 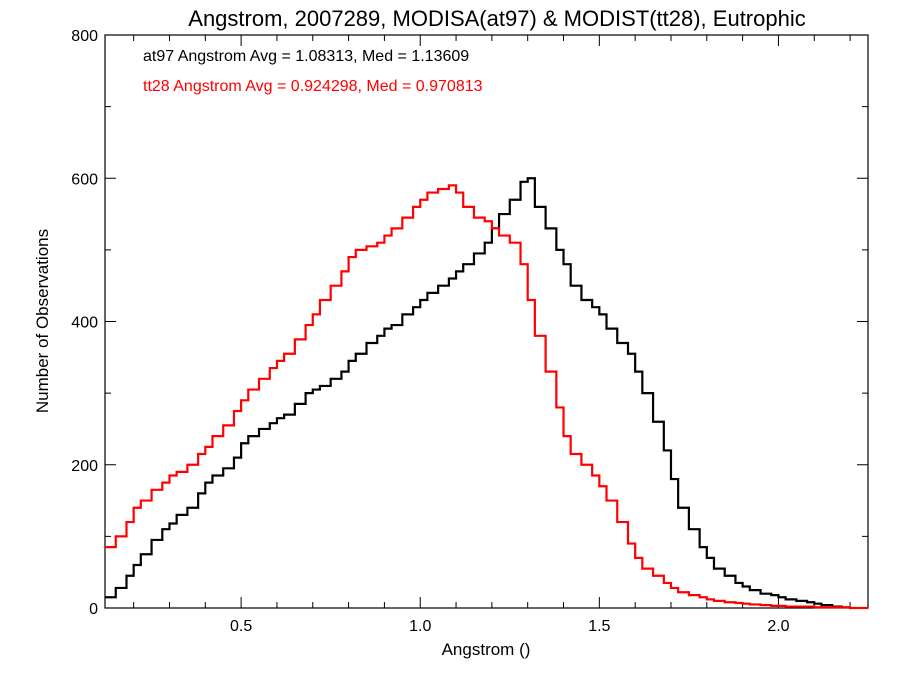 What do you see at coordinates (84, 36) in the screenshot?
I see `y-tick-label: 800` at bounding box center [84, 36].